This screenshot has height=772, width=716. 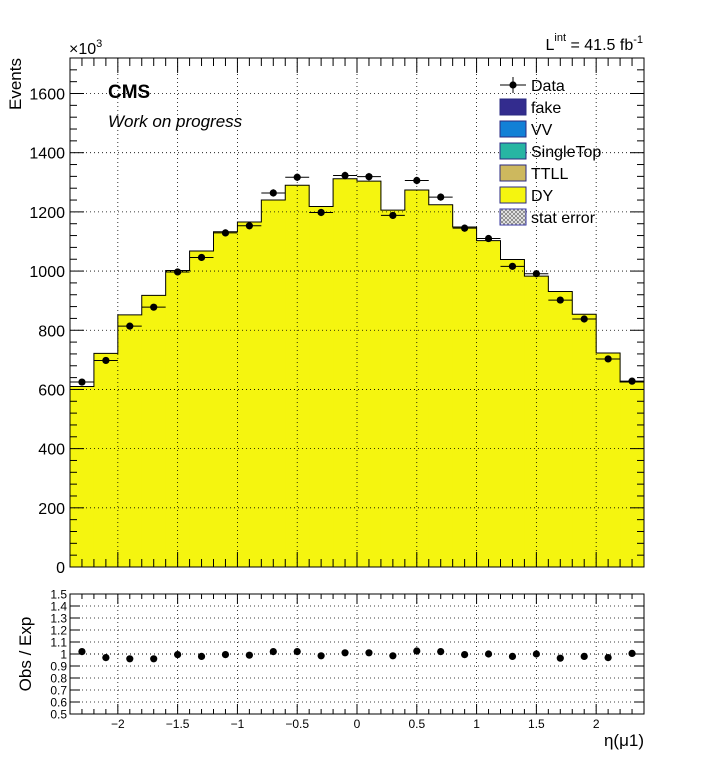 What do you see at coordinates (63, 655) in the screenshot?
I see `ratio-y-tick-label-5: 1` at bounding box center [63, 655].